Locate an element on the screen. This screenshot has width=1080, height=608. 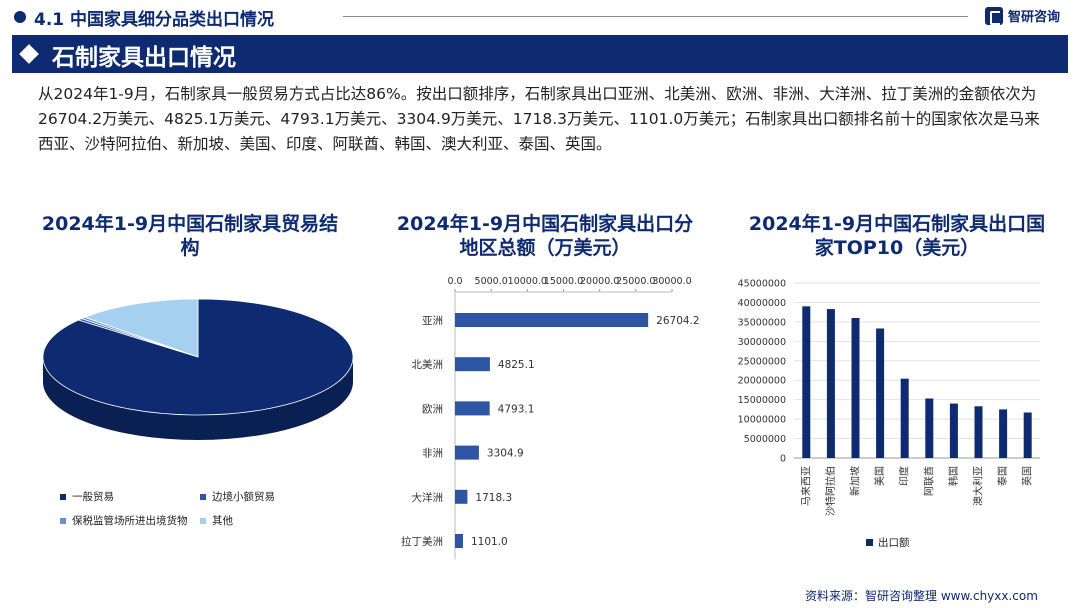
x-tick-label-0: 0.0 is located at coordinates (454, 281).